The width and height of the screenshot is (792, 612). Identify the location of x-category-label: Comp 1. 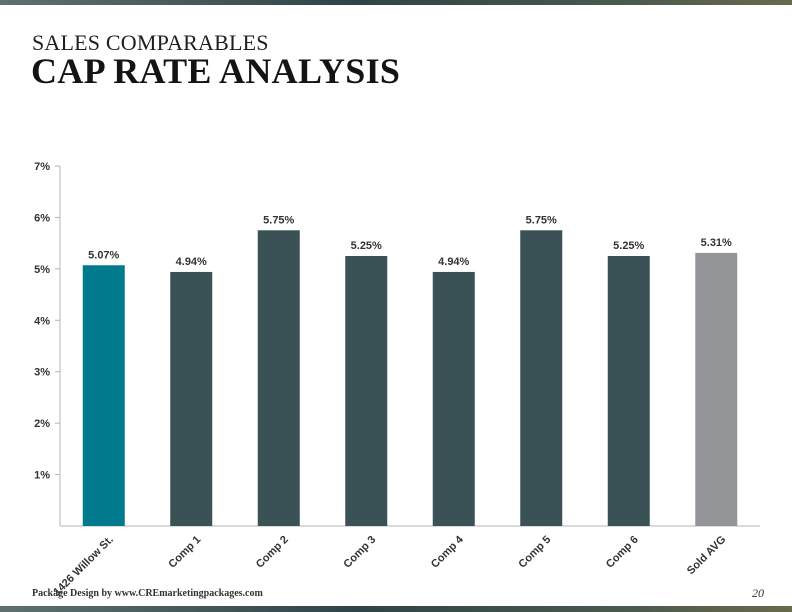
(184, 552).